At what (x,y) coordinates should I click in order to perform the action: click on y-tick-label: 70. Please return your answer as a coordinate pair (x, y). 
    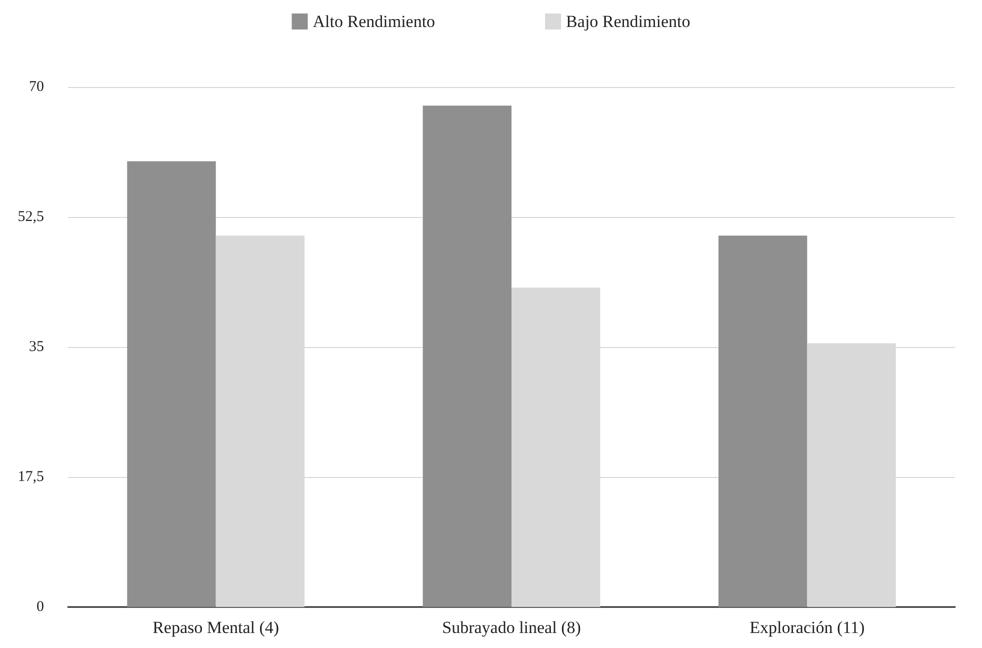
    Looking at the image, I should click on (36, 87).